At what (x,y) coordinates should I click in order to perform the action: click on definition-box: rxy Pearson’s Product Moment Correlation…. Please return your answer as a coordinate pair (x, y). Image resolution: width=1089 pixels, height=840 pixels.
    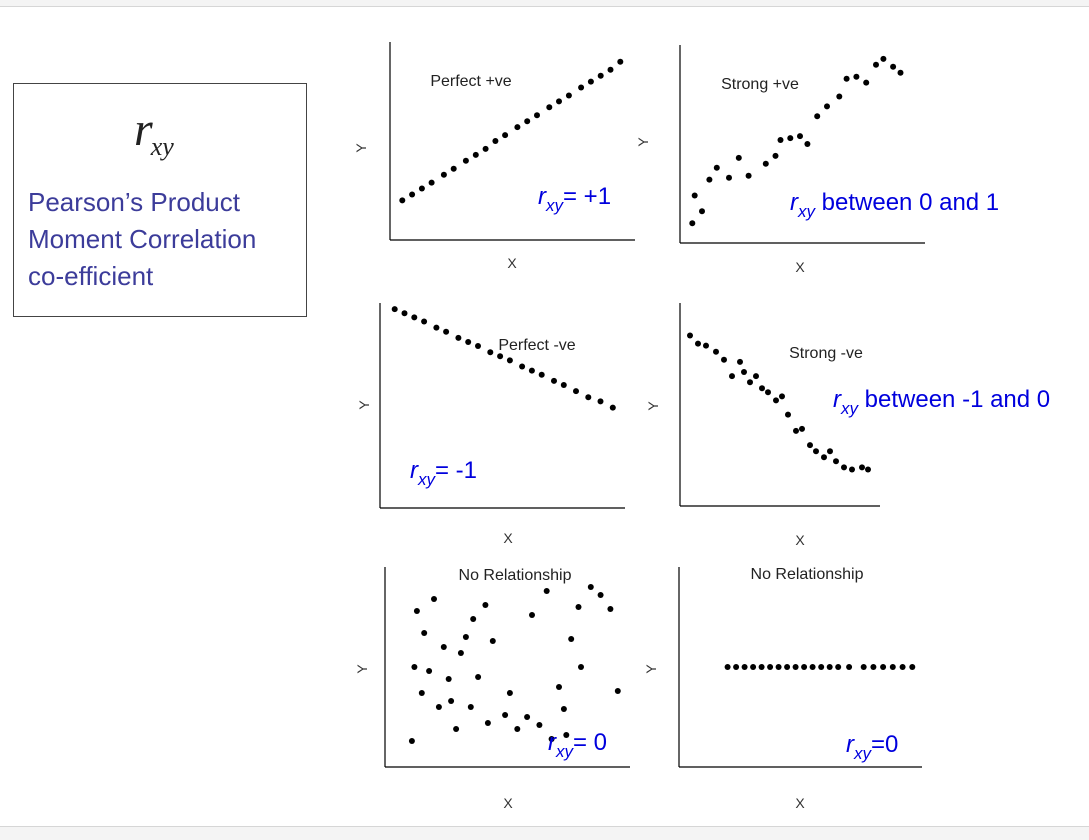
    Looking at the image, I should click on (160, 200).